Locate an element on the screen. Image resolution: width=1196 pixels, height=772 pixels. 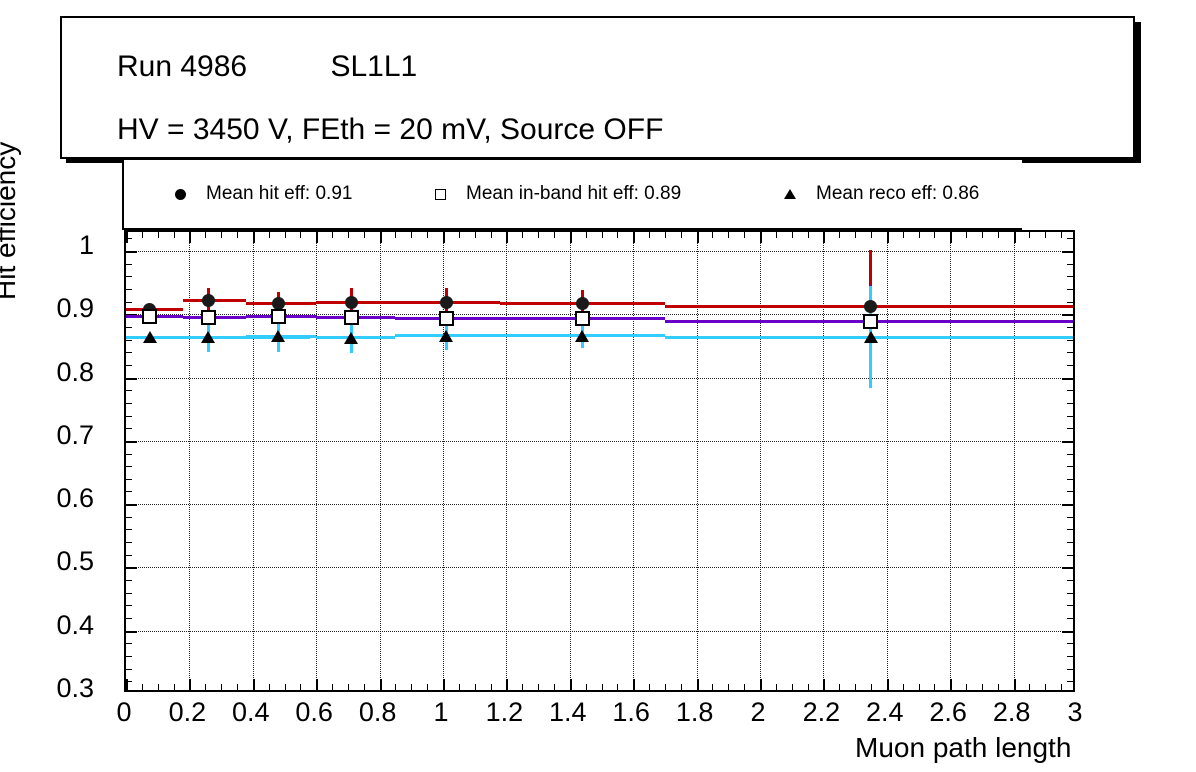
x-axis-tick-label: 0 is located at coordinates (124, 712).